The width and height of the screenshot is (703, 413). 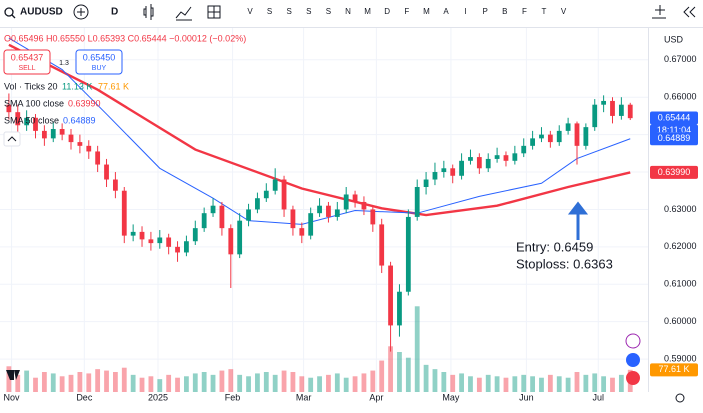 I want to click on volume-tag-label: 77.61 K, so click(x=673, y=369).